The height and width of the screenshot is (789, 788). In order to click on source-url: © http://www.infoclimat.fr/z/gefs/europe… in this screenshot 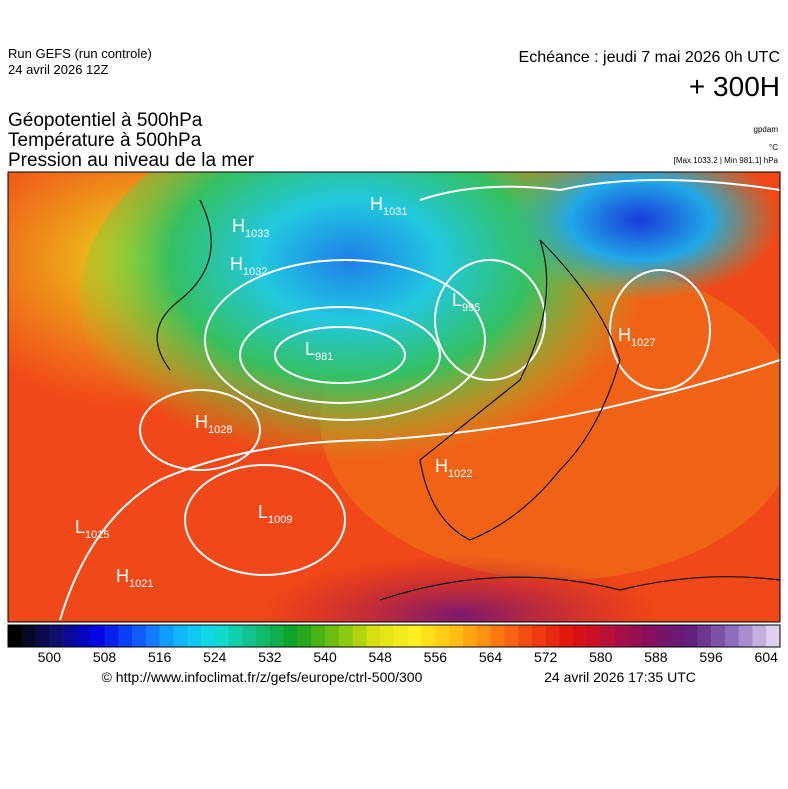, I will do `click(262, 677)`.